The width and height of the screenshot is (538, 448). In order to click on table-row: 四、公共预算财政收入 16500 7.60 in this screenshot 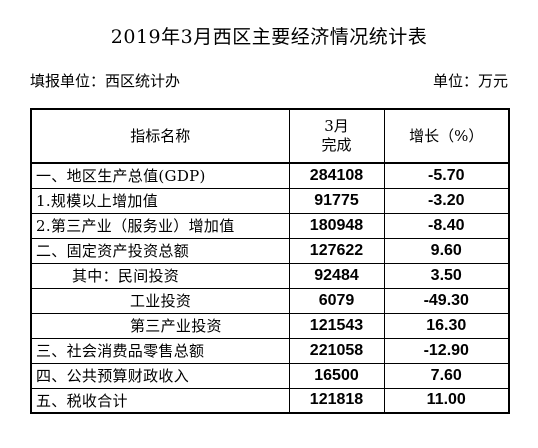, I will do `click(270, 375)`.